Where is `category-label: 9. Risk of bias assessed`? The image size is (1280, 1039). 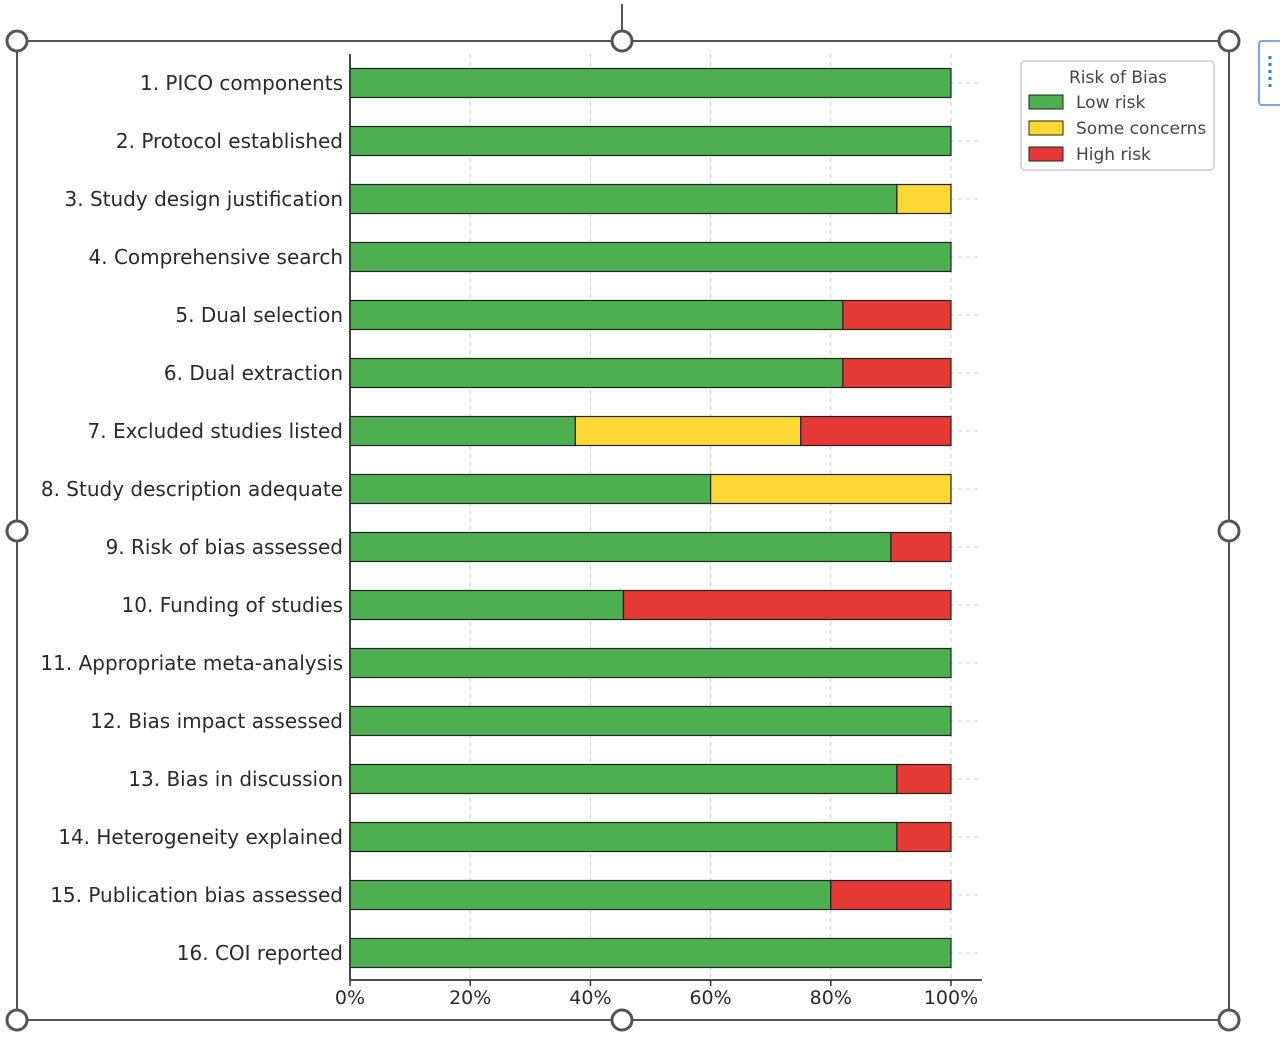
category-label: 9. Risk of bias assessed is located at coordinates (224, 547).